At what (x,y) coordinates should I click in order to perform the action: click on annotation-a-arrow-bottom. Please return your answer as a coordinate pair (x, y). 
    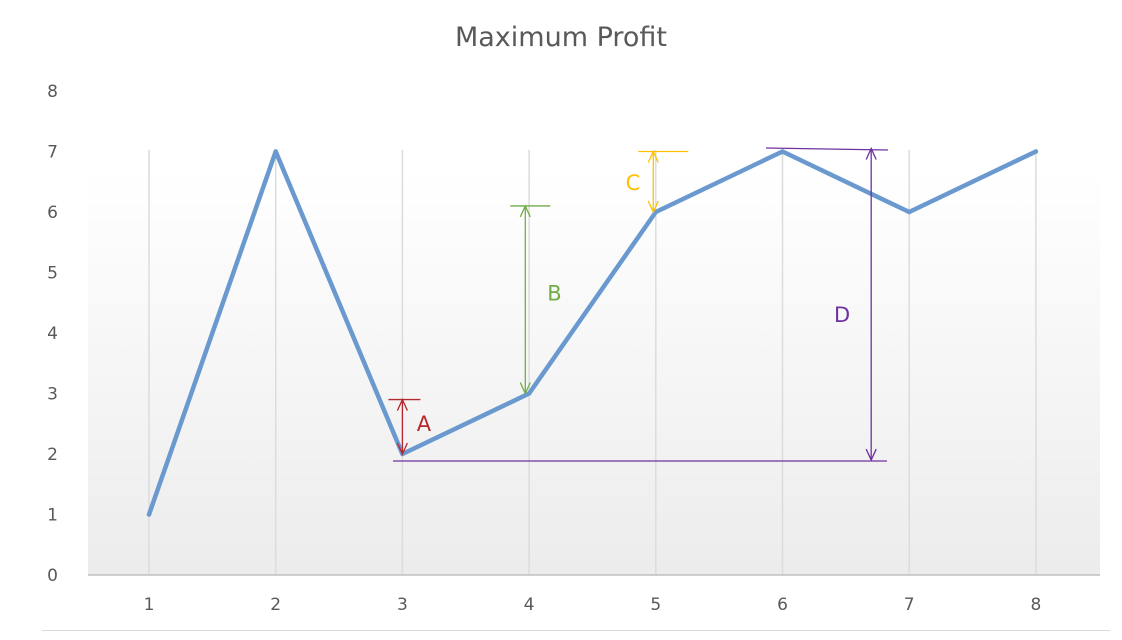
    Looking at the image, I should click on (402, 449).